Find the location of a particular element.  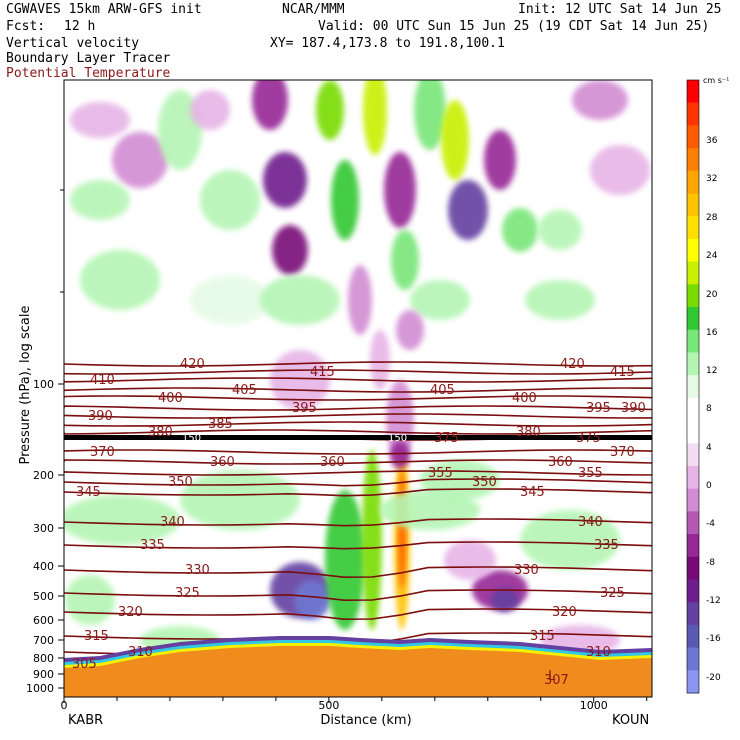

colorbar-label: -20 is located at coordinates (713, 678).